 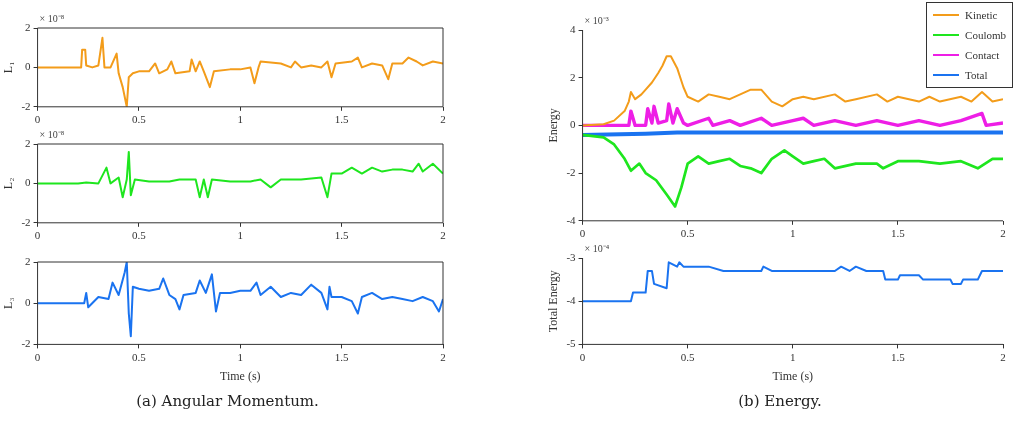 I want to click on y-axis-title: L₃, so click(x=8, y=303).